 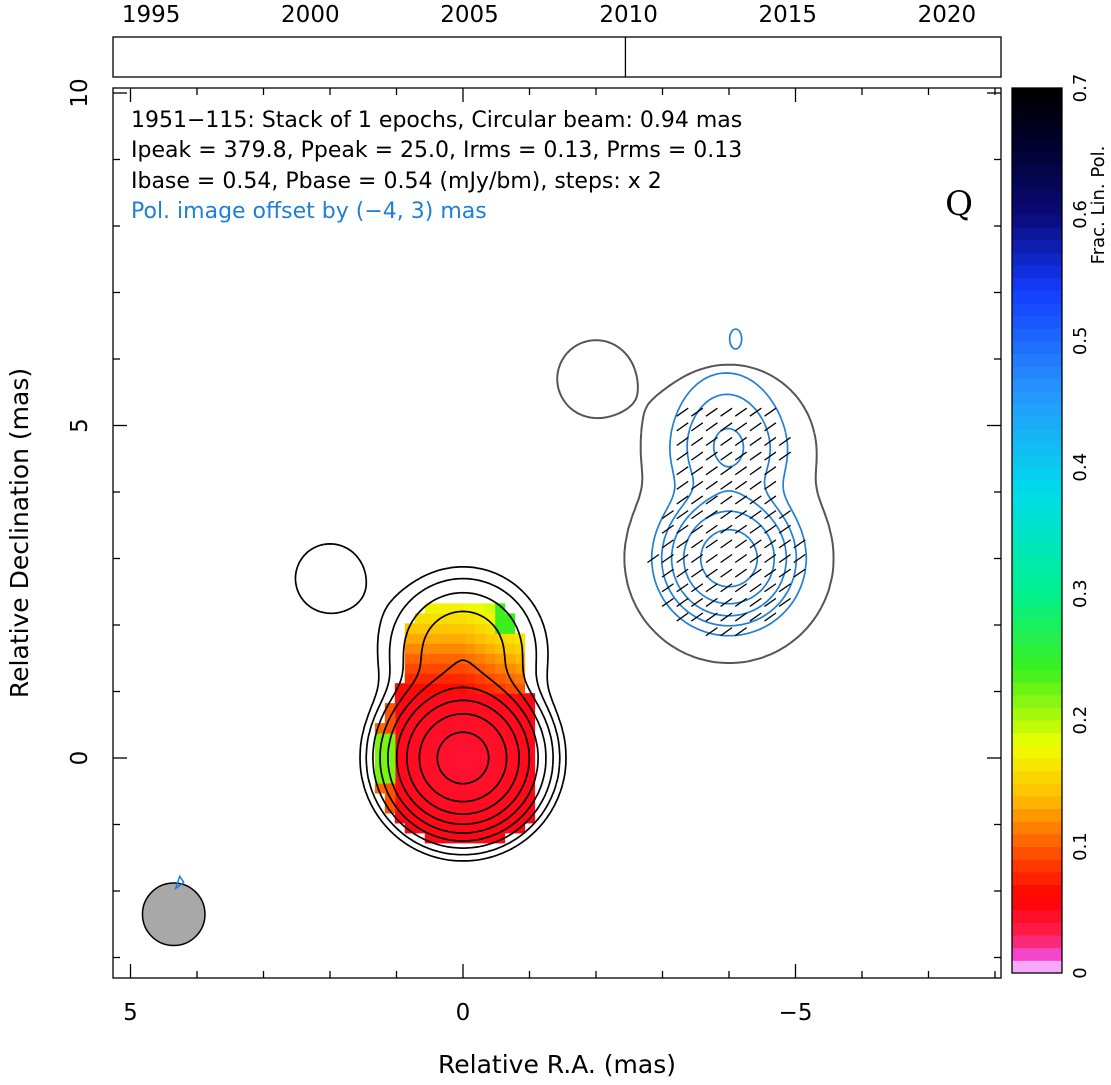 I want to click on timeline-tick-label: 2015, so click(x=787, y=15).